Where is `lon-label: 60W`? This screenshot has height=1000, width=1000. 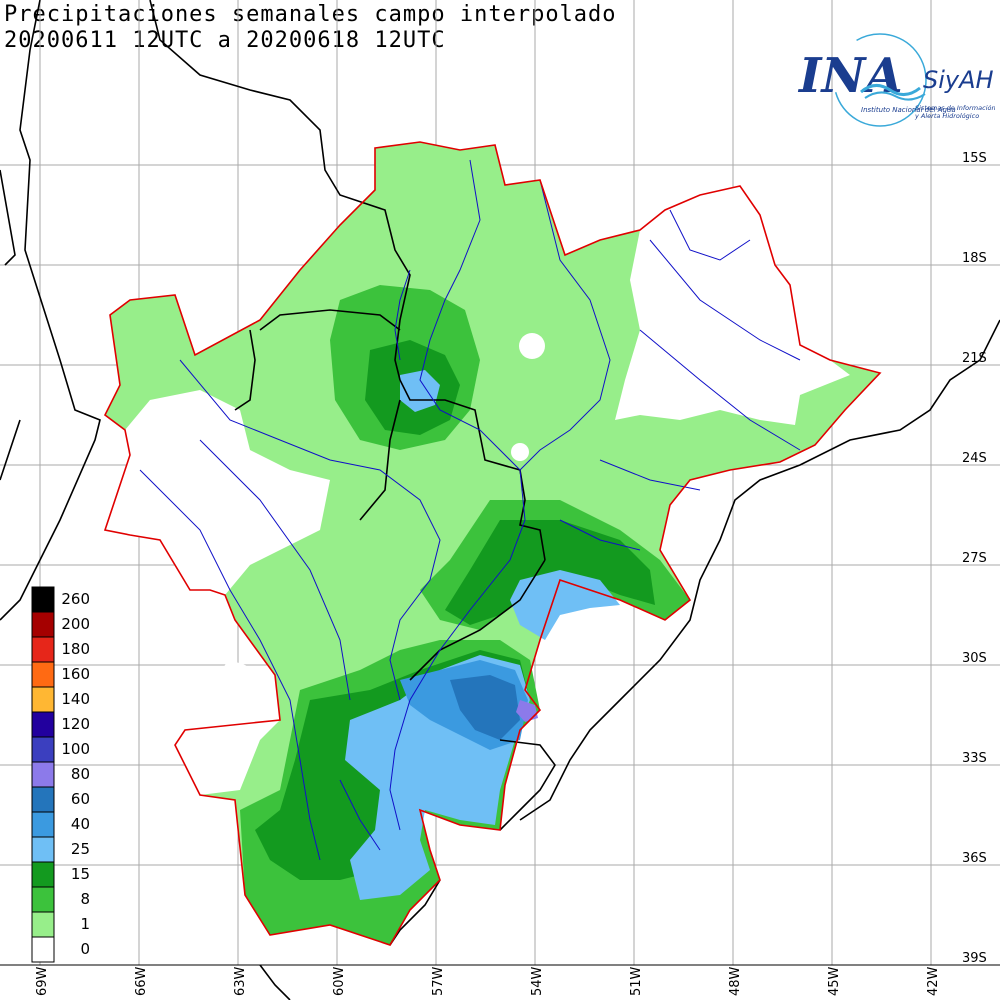 lon-label: 60W is located at coordinates (339, 981).